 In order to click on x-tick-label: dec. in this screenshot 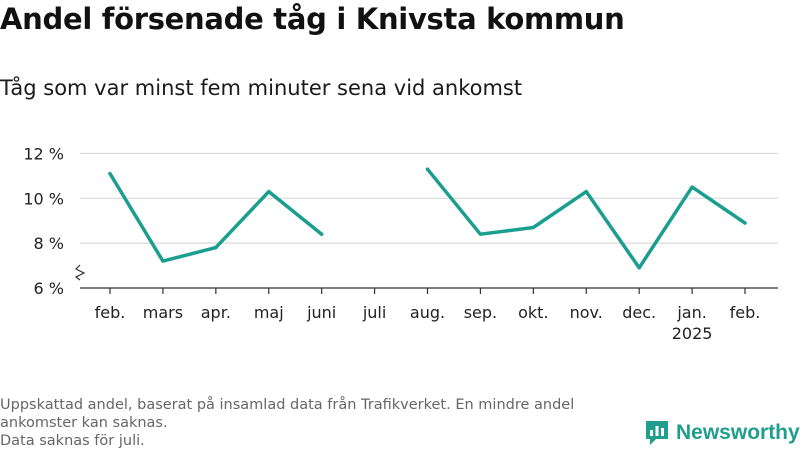, I will do `click(639, 312)`.